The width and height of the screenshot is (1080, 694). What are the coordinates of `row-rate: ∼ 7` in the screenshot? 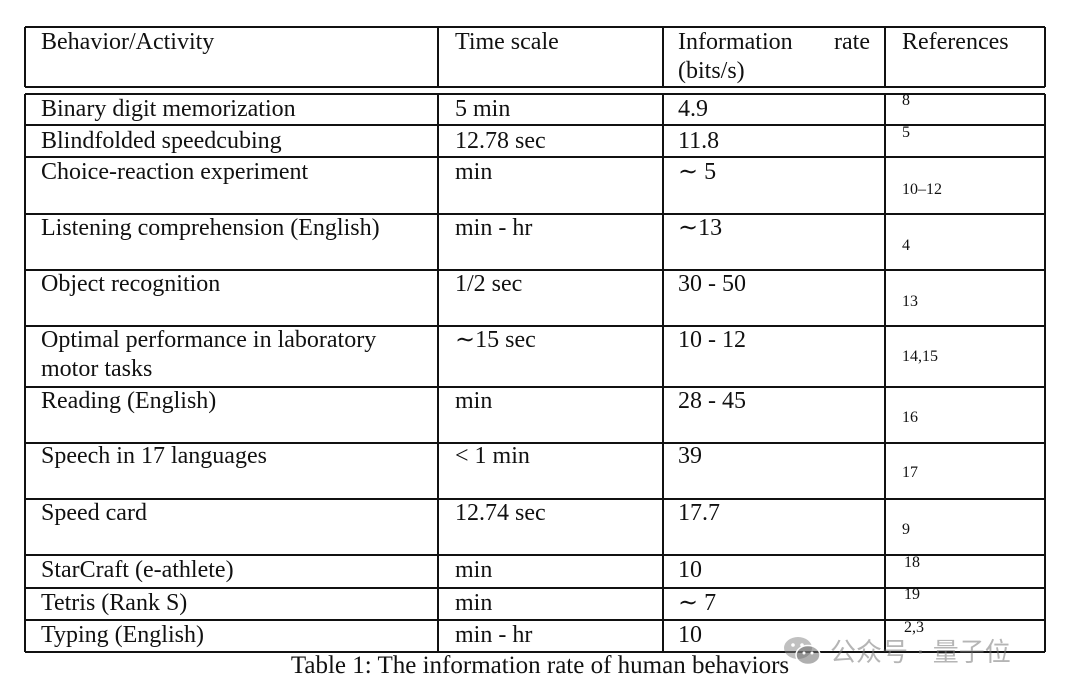 It's located at (697, 603).